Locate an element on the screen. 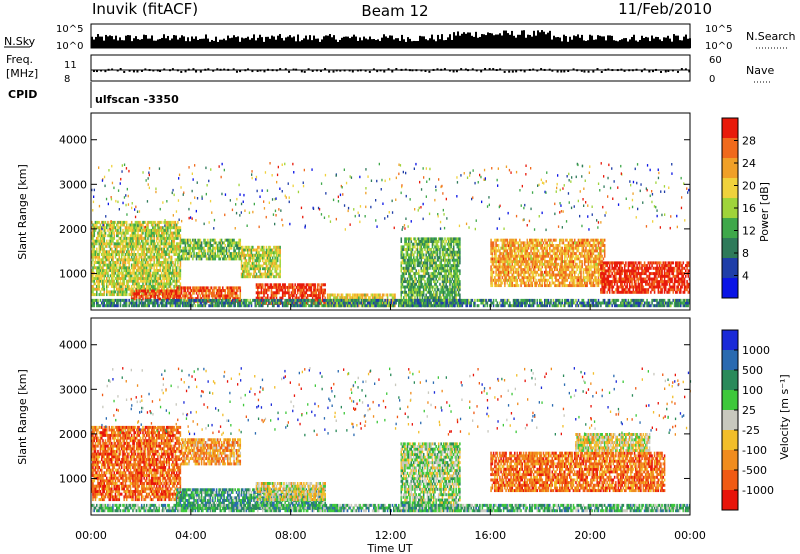 Image resolution: width=800 pixels, height=554 pixels. freq-label-1: Freq. is located at coordinates (19, 59).